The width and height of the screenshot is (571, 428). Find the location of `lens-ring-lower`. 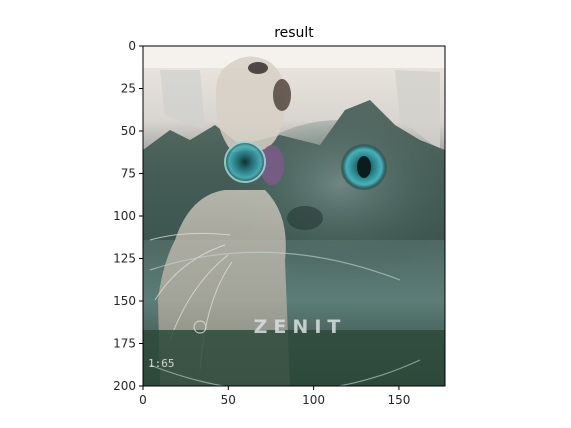

lens-ring-lower is located at coordinates (285, 372).